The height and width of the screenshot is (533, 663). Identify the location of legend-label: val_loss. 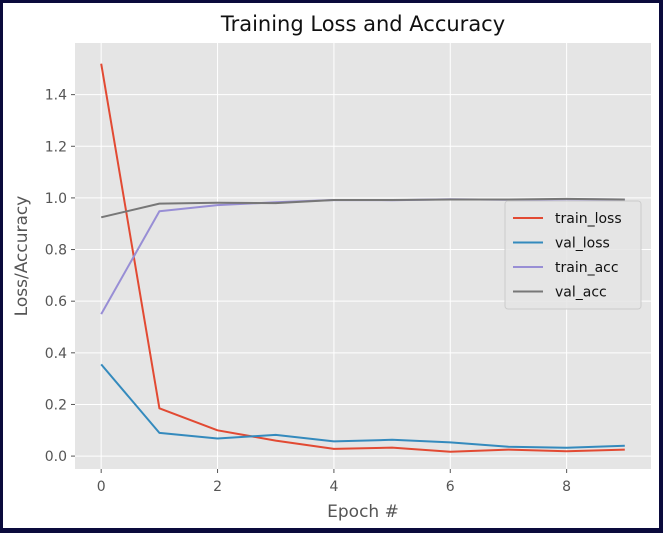
(582, 244).